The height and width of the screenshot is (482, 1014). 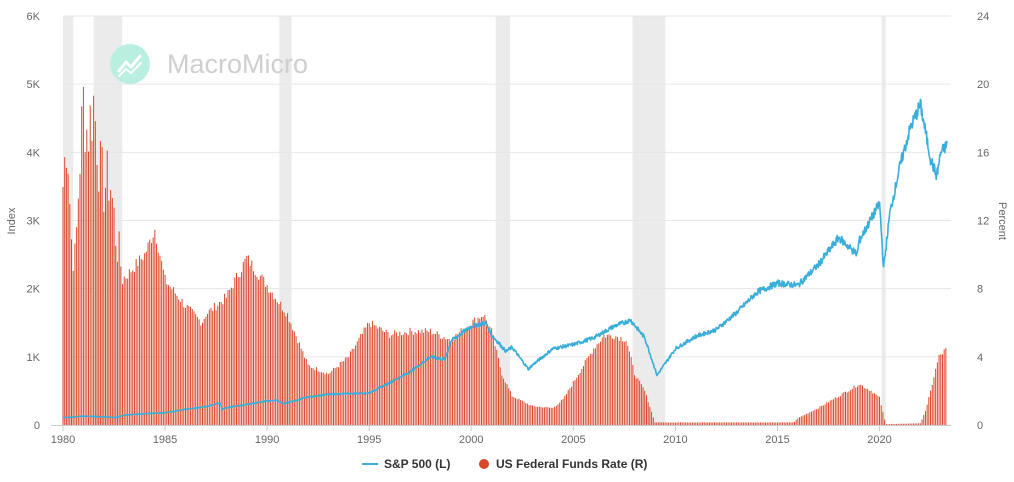 I want to click on watermark: MacroMicro, so click(x=209, y=64).